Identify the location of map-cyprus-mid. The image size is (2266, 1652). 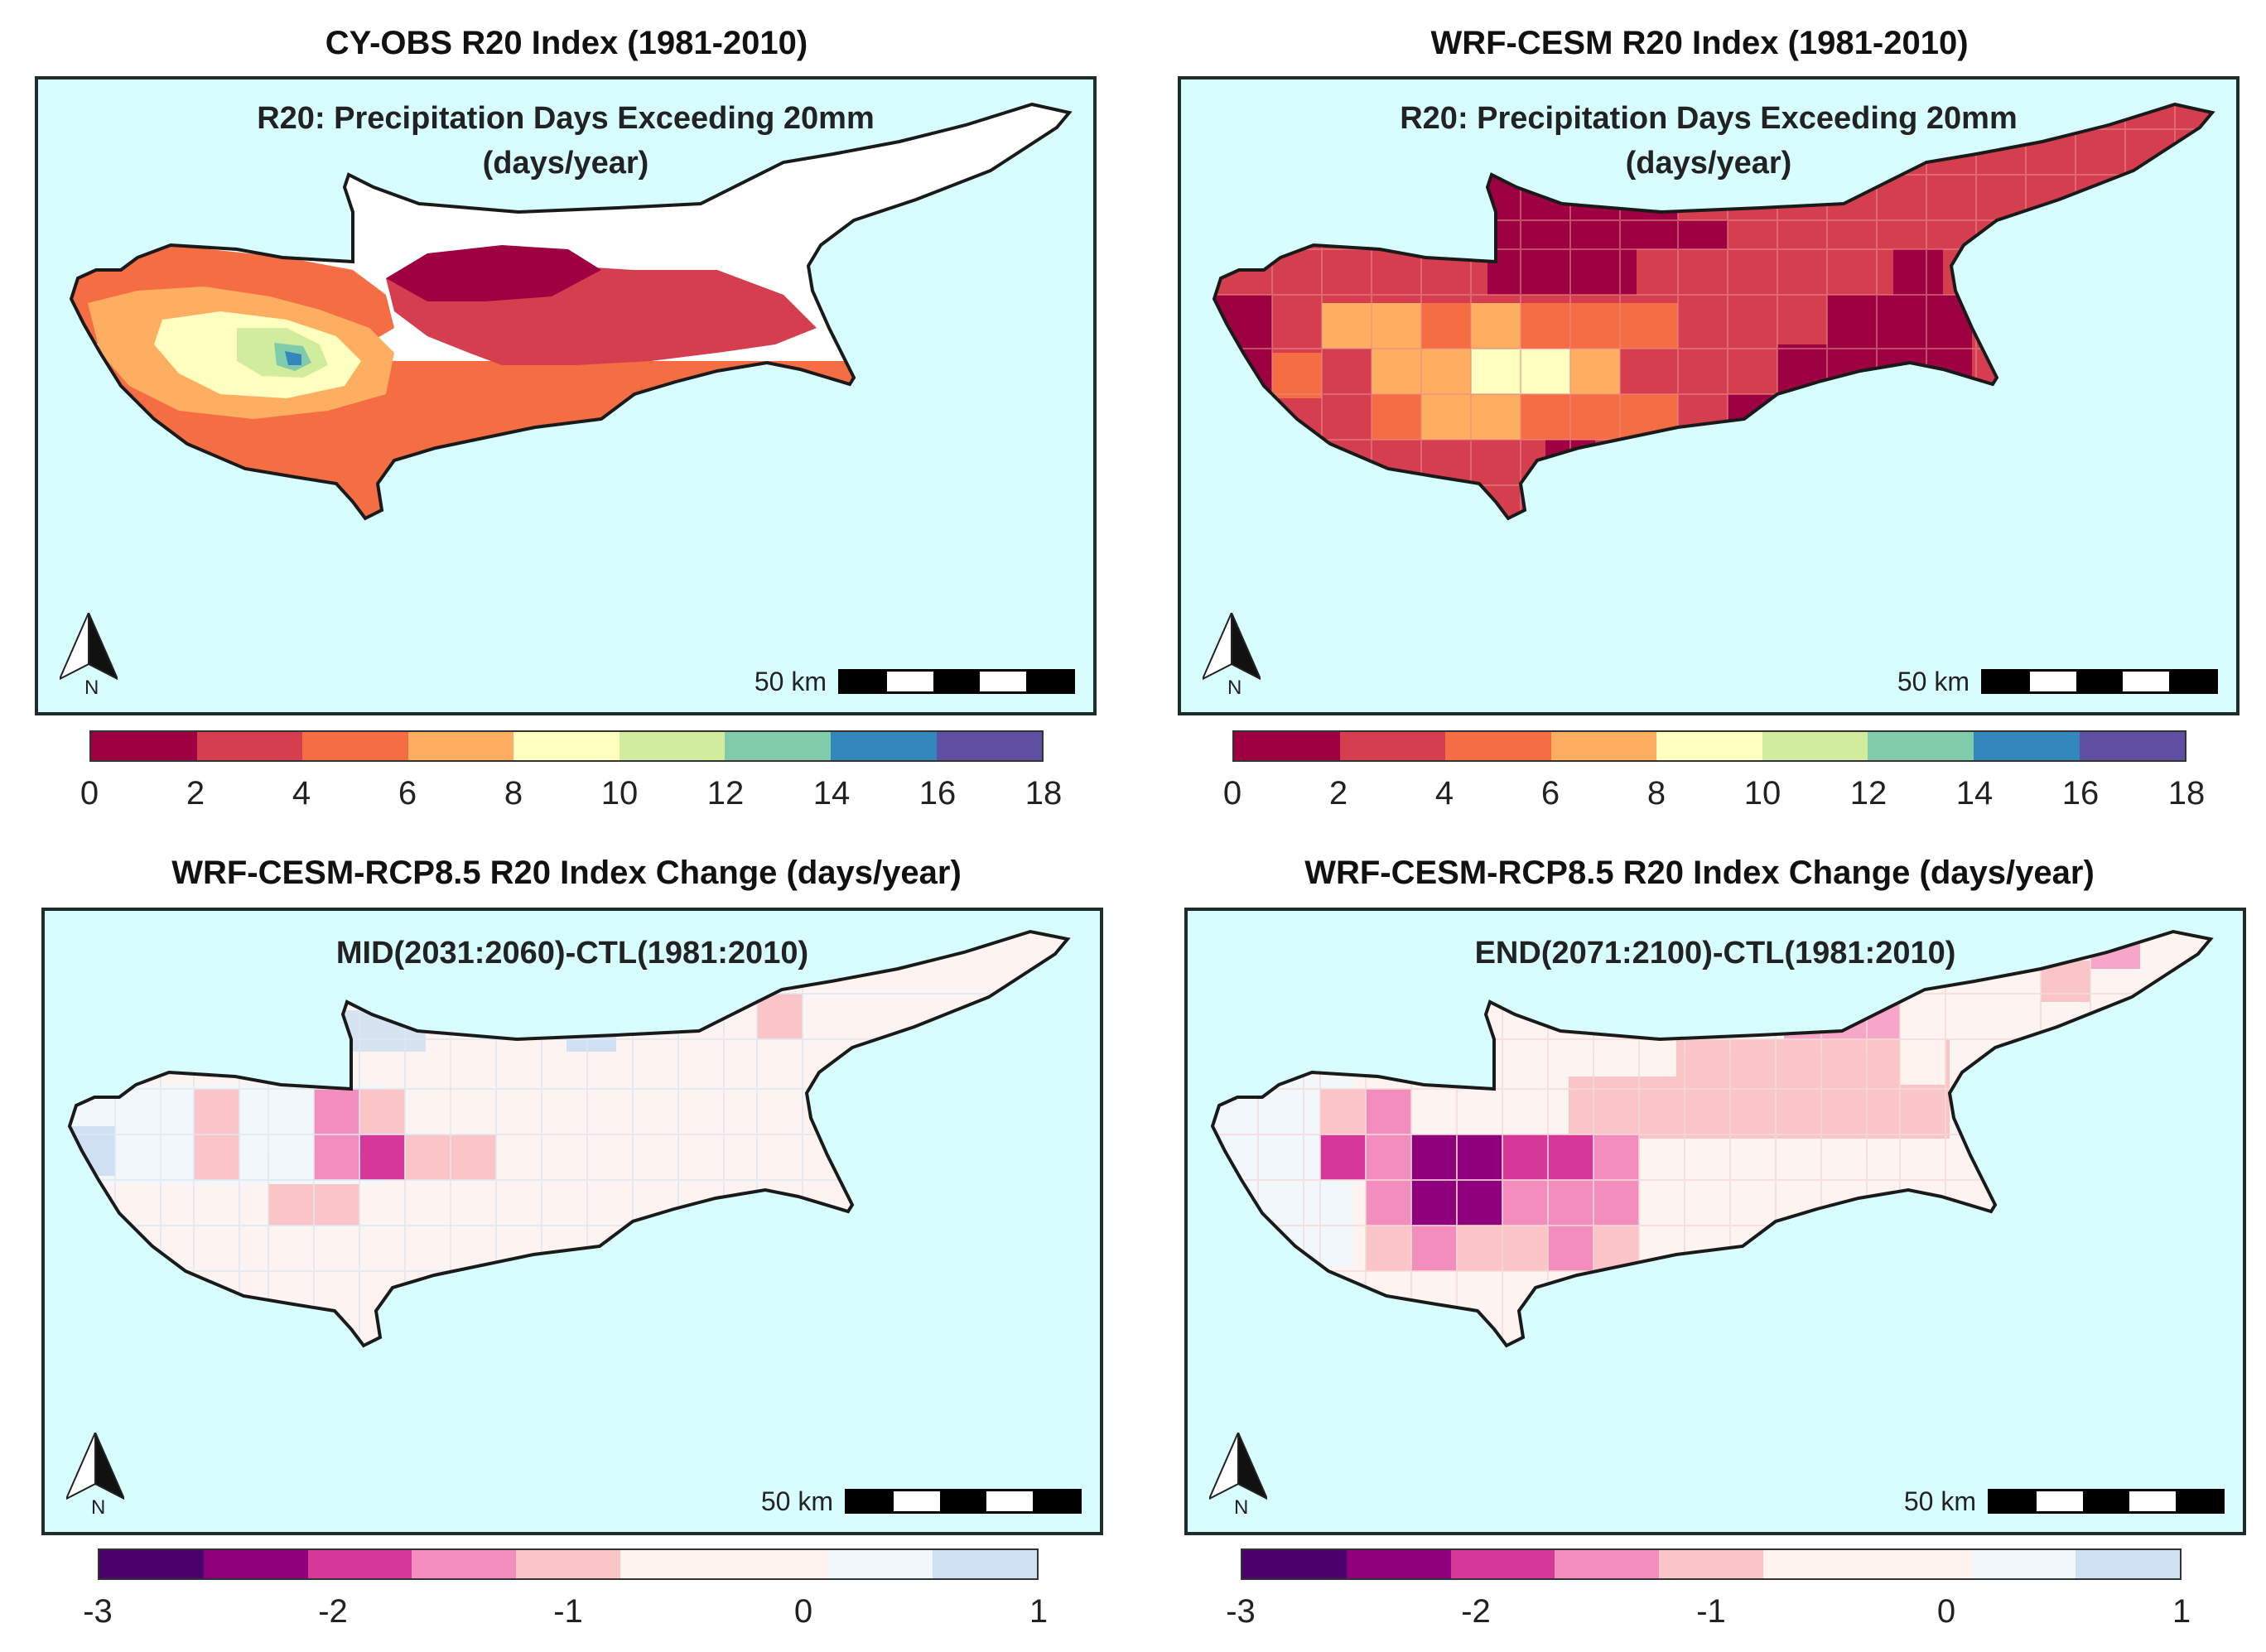
(569, 1138).